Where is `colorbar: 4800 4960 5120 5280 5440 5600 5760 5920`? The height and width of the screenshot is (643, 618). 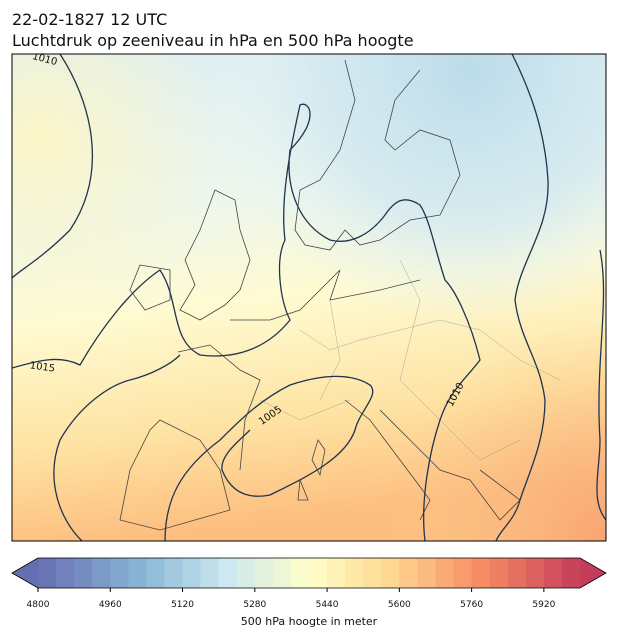 colorbar: 4800 4960 5120 5280 5440 5600 5760 5920 is located at coordinates (309, 583).